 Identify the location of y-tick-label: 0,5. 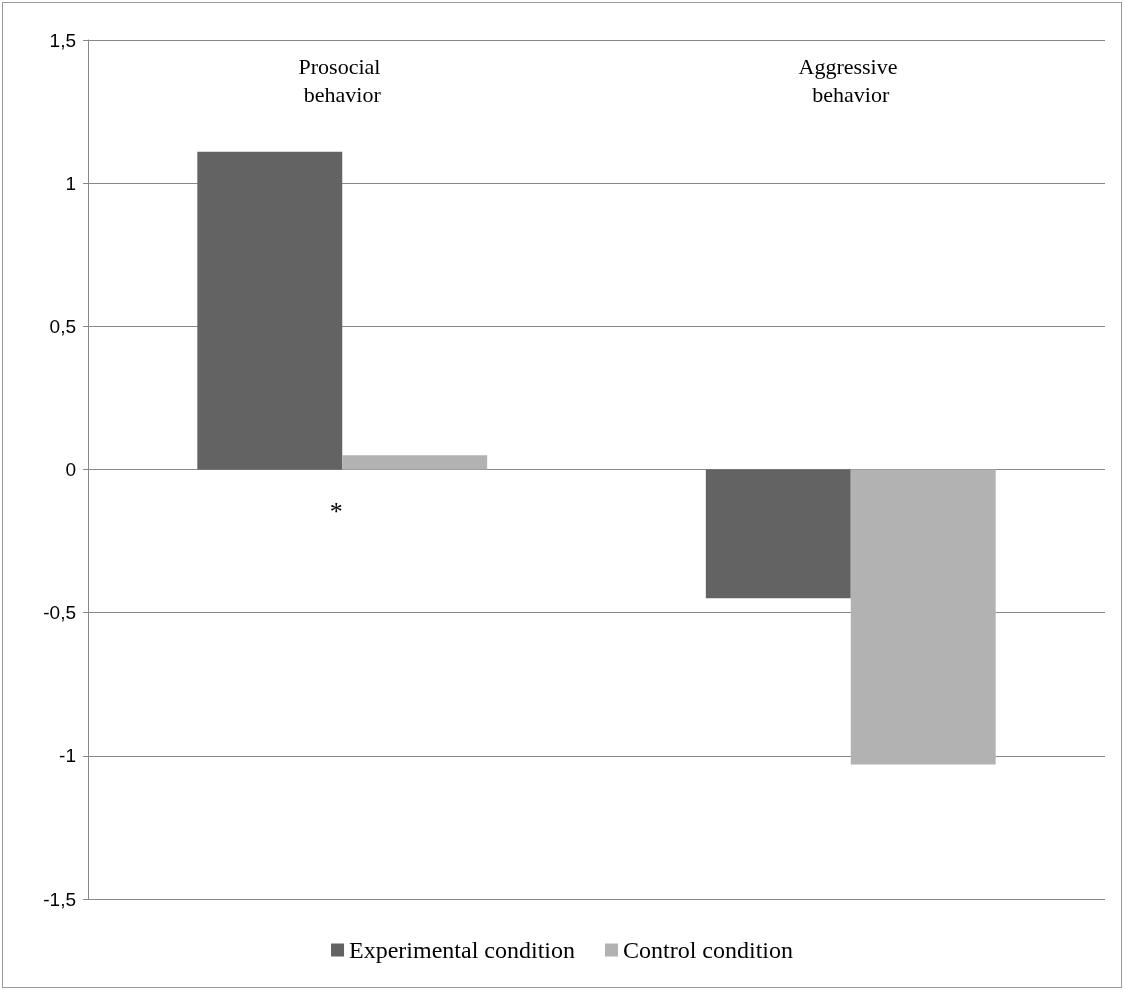
(62, 326).